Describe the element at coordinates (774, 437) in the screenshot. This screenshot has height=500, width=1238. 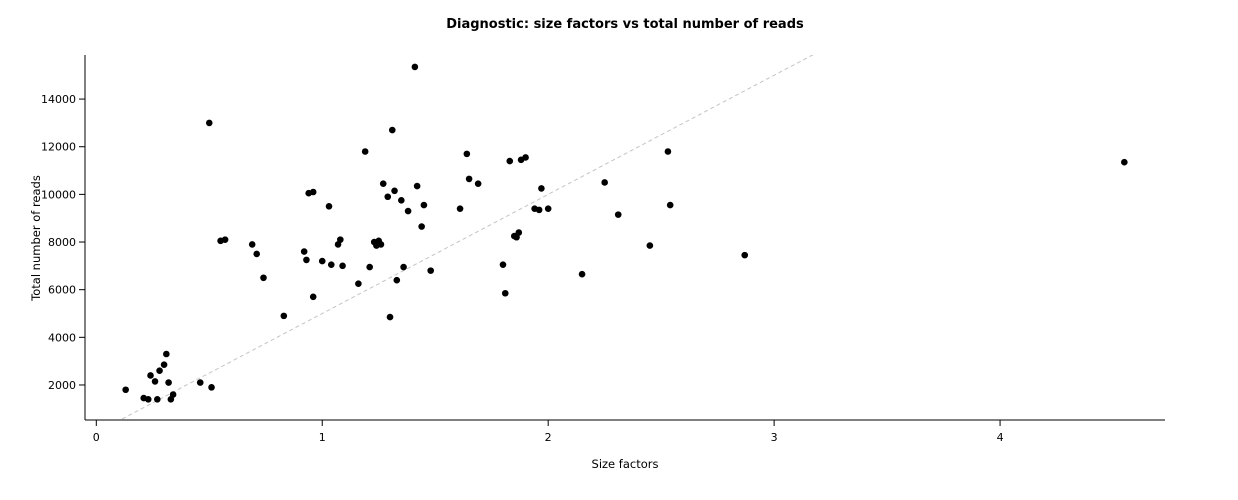
I see `x-tick-label: 3` at that location.